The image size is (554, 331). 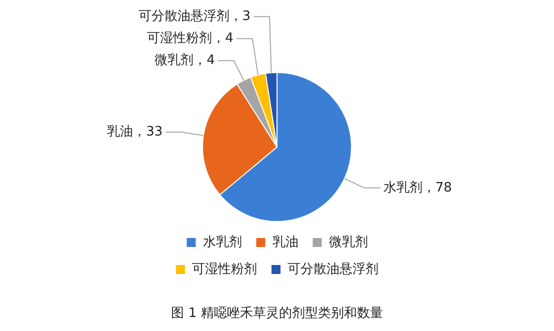 What do you see at coordinates (333, 268) in the screenshot?
I see `legend-label: 可分散油悬浮剂` at bounding box center [333, 268].